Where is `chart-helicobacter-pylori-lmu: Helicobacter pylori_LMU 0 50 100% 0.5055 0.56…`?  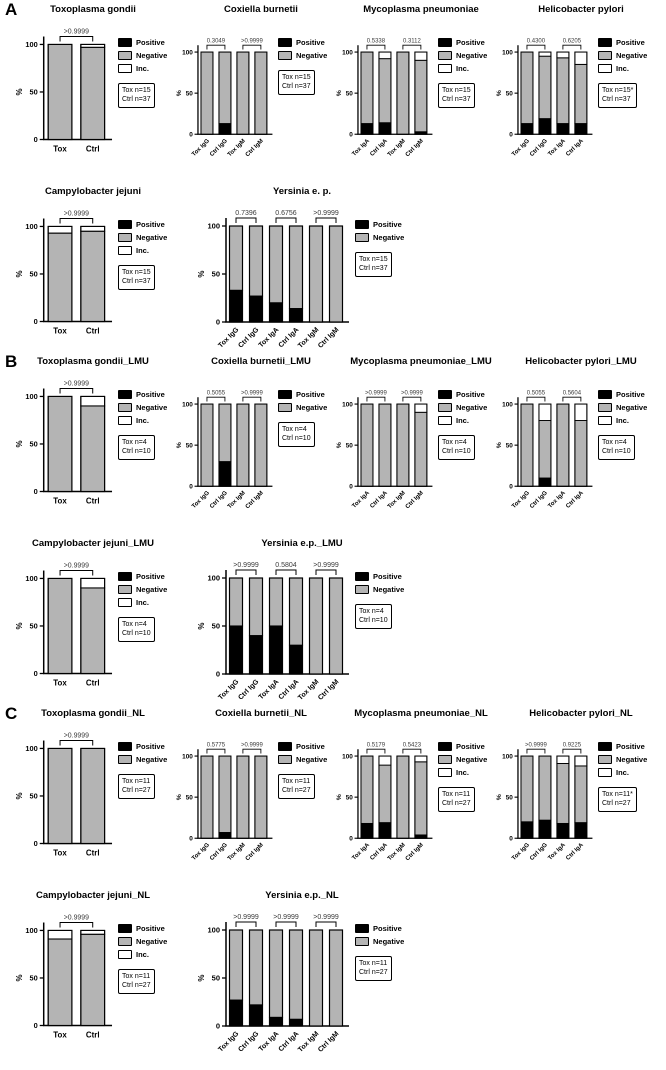
chart-helicobacter-pylori-lmu: Helicobacter pylori_LMU 0 50 100% 0.5055 0.56… is located at coordinates (574, 445).